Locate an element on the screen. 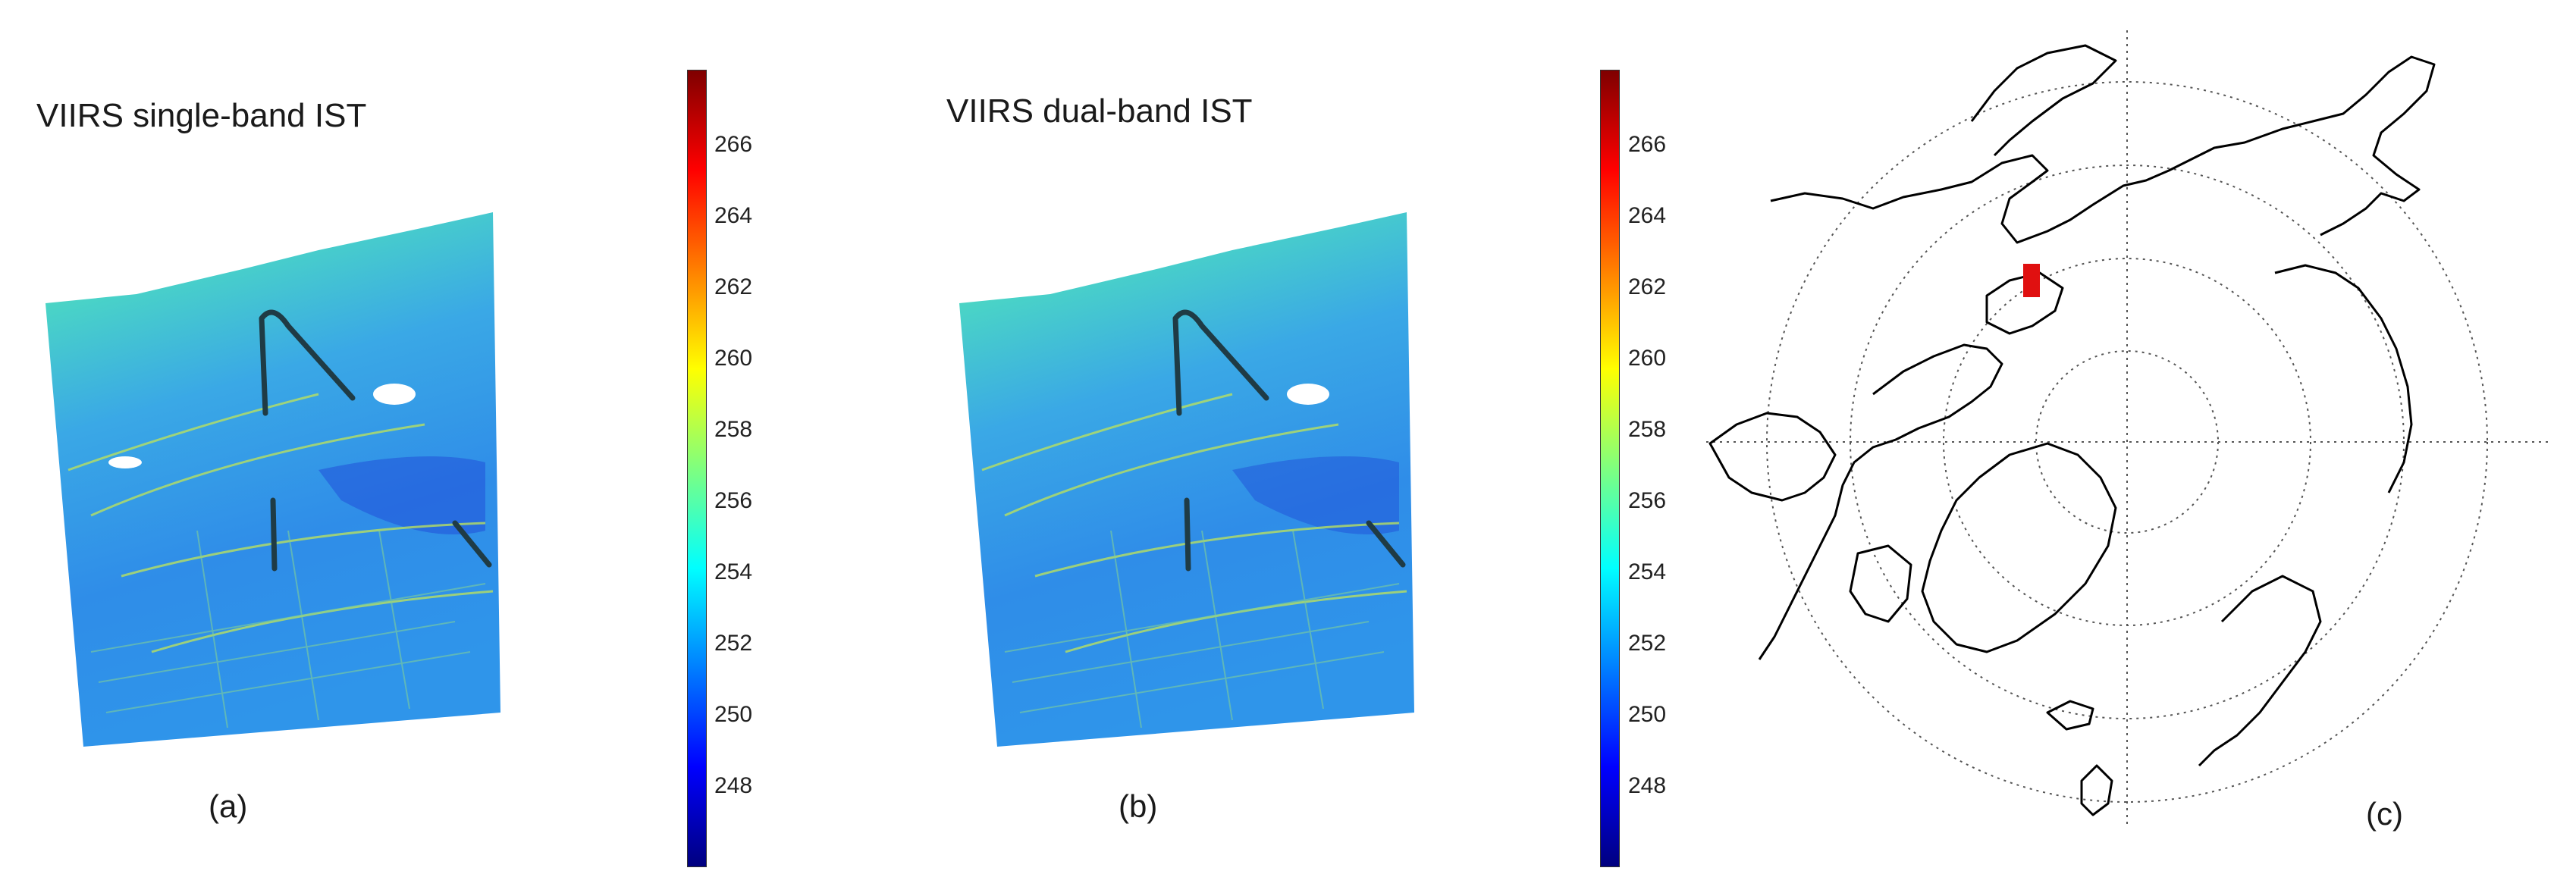  panel-a-cloud-patch is located at coordinates (394, 394).